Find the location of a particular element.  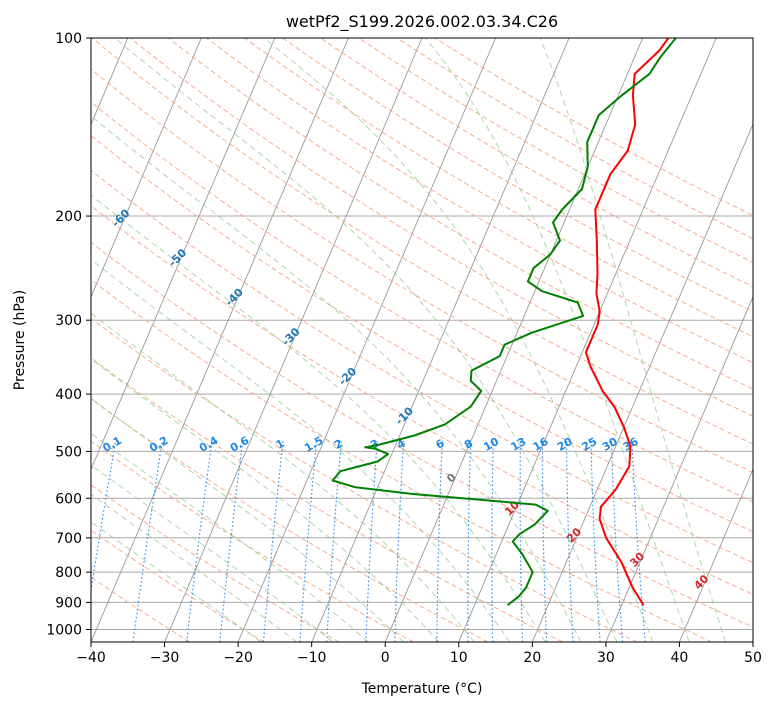

dry-adiabat-label: -40 is located at coordinates (234, 297).